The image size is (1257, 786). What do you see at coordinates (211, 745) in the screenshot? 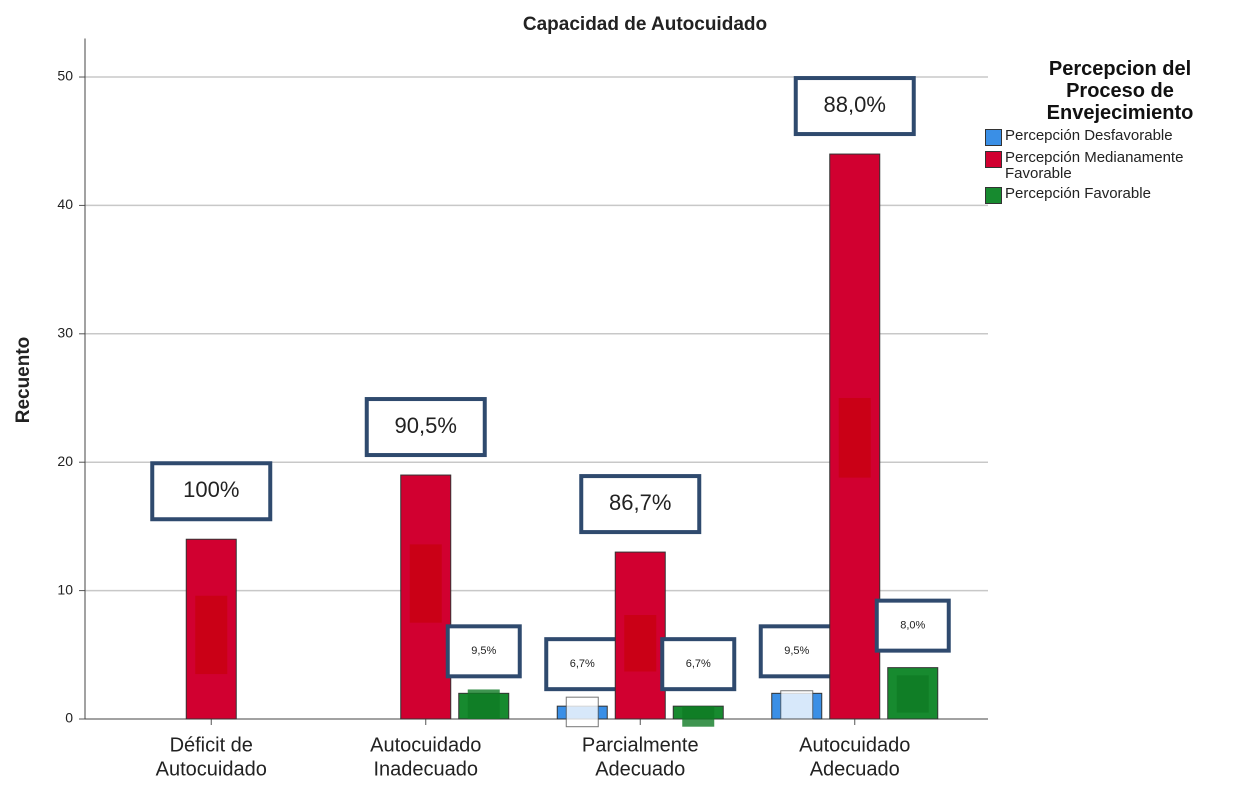
I see `x-tick-label: Déficit de` at bounding box center [211, 745].